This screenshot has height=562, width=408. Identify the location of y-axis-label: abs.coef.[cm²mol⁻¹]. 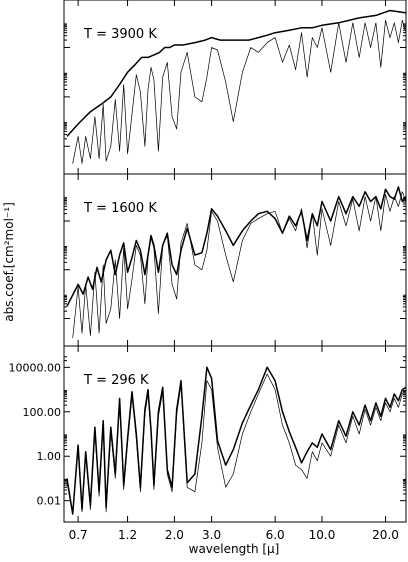
(9, 262).